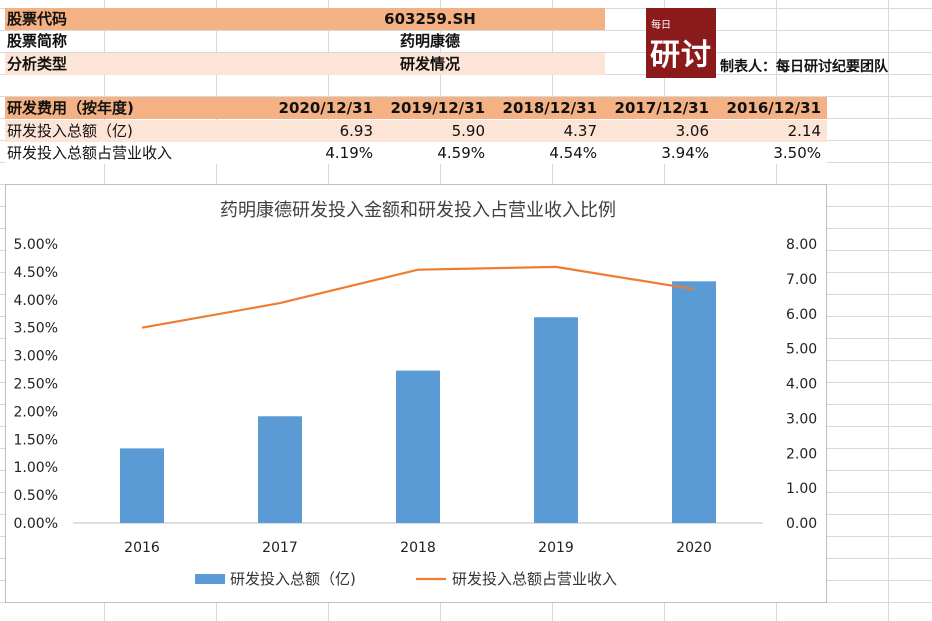 The image size is (932, 621). Describe the element at coordinates (325, 108) in the screenshot. I see `table-header-2020: 2020/12/31` at that location.